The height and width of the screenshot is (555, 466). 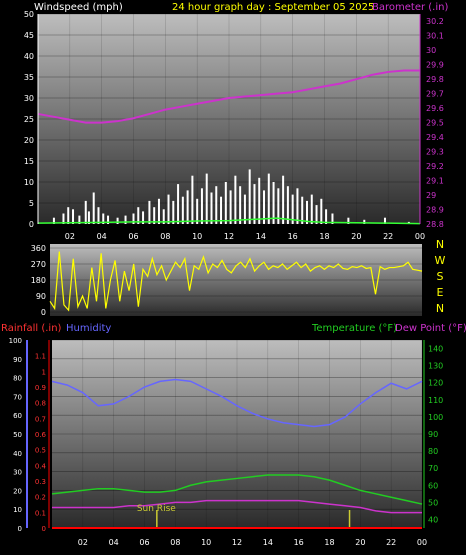 I want to click on top-x-tick-label: 14, so click(x=261, y=236).